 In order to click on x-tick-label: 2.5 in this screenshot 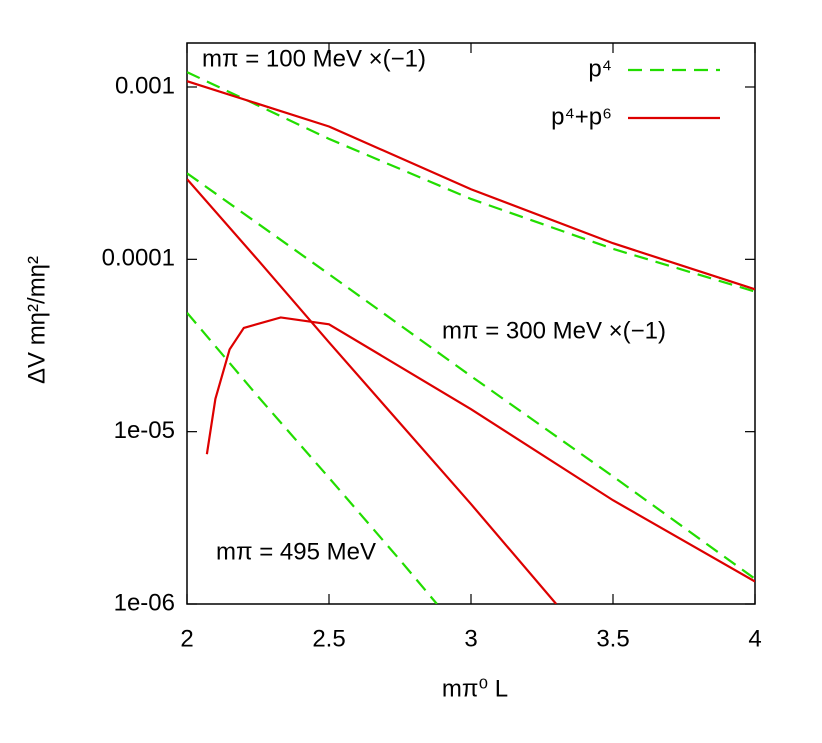, I will do `click(328, 638)`.